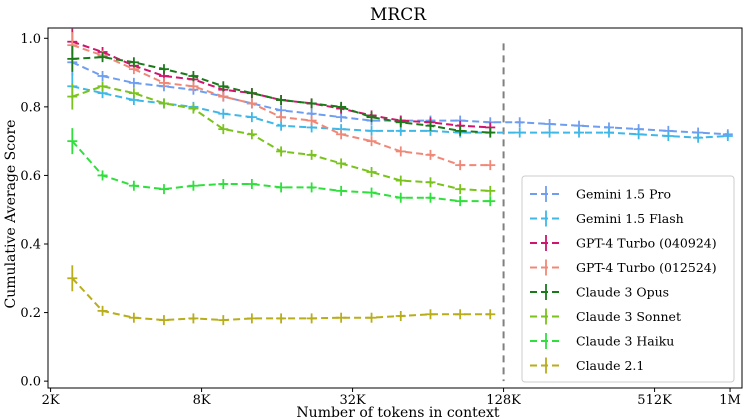 This screenshot has width=745, height=420. I want to click on legend-item: Gemini 1.5 Pro, so click(600, 194).